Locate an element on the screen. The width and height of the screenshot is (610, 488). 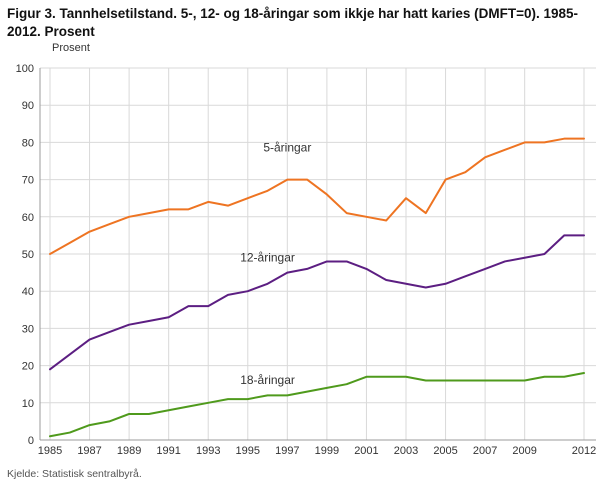
series-line-18-åringar is located at coordinates (317, 405).